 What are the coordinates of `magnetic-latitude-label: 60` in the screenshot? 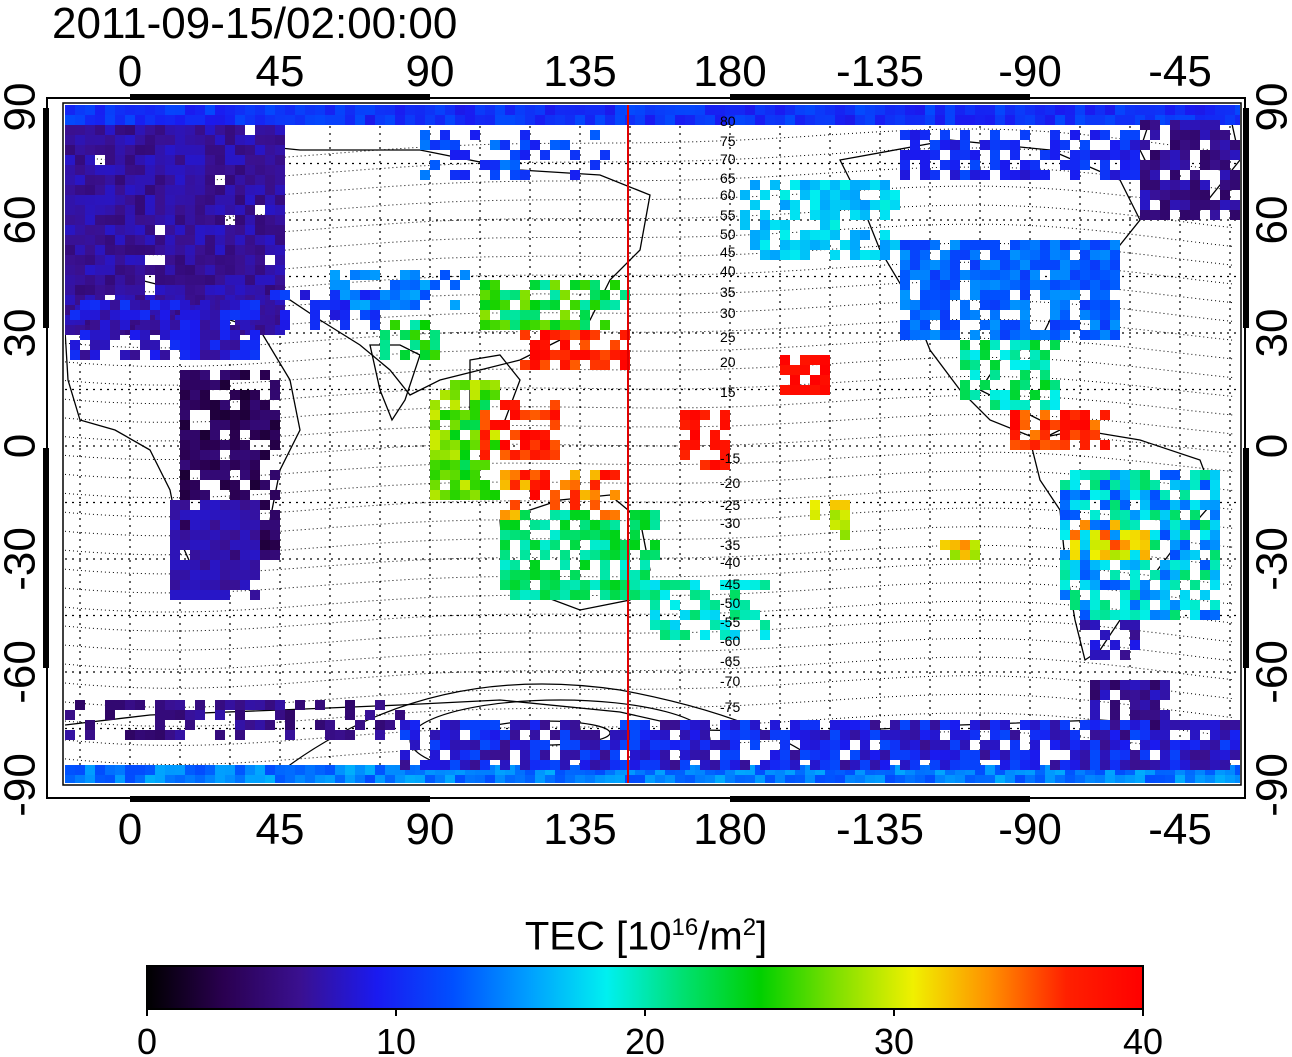 It's located at (728, 195).